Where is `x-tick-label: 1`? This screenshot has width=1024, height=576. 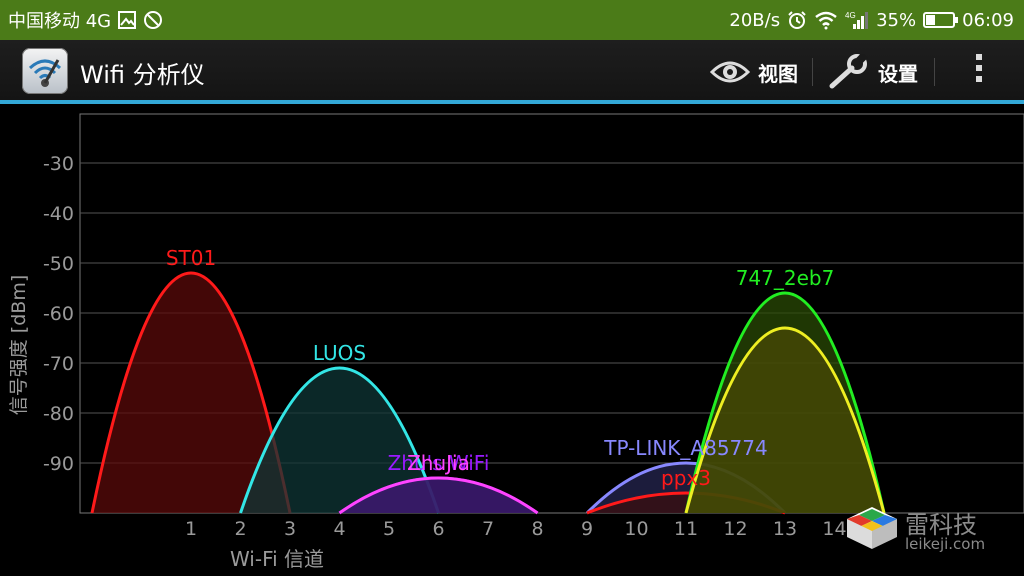
x-tick-label: 1 is located at coordinates (191, 529).